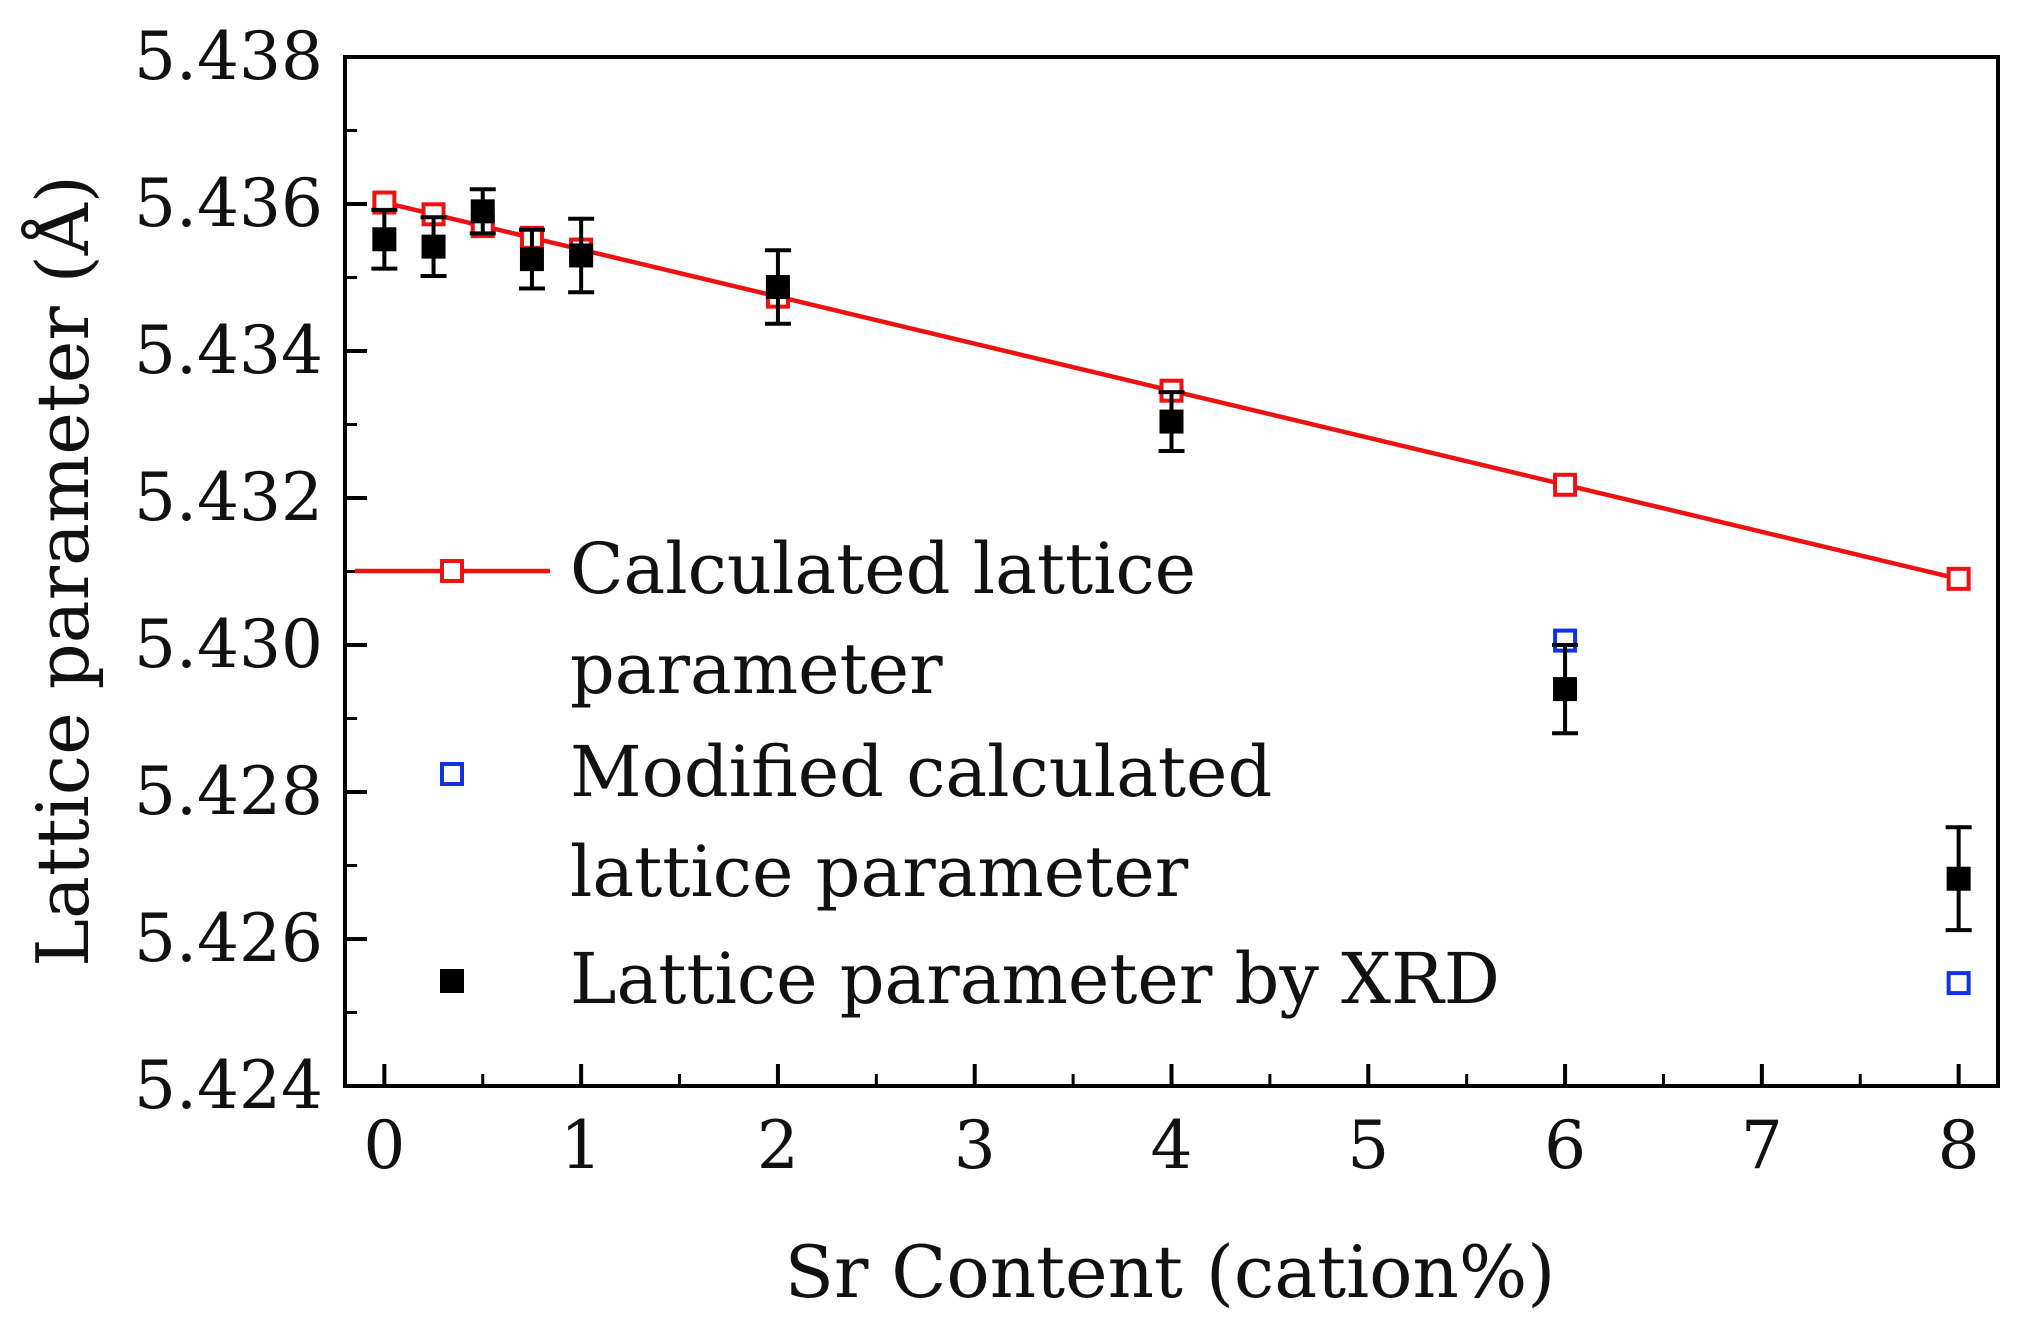 This screenshot has width=2019, height=1335. Describe the element at coordinates (581, 1145) in the screenshot. I see `x-tick-label: 1` at that location.